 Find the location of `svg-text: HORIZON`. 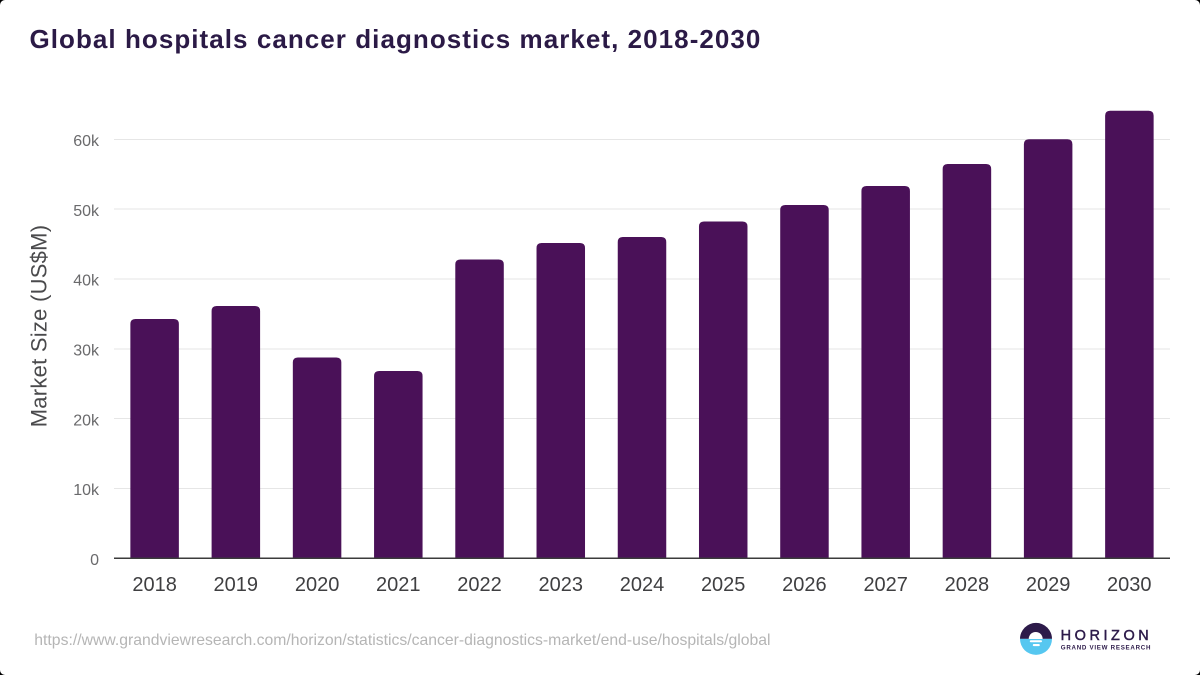

svg-text: HORIZON is located at coordinates (1107, 636).